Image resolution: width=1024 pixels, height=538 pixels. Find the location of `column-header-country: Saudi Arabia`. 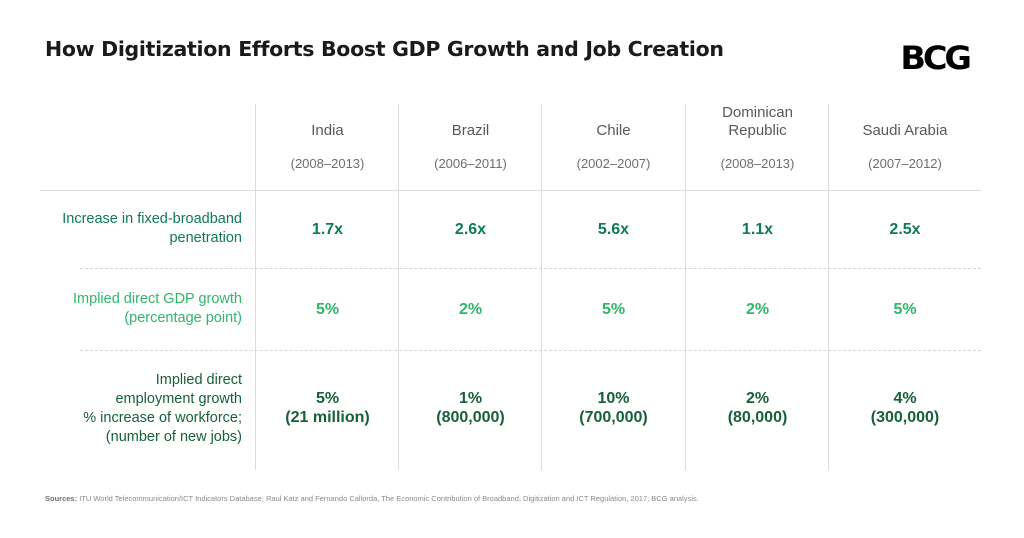

column-header-country: Saudi Arabia is located at coordinates (905, 130).